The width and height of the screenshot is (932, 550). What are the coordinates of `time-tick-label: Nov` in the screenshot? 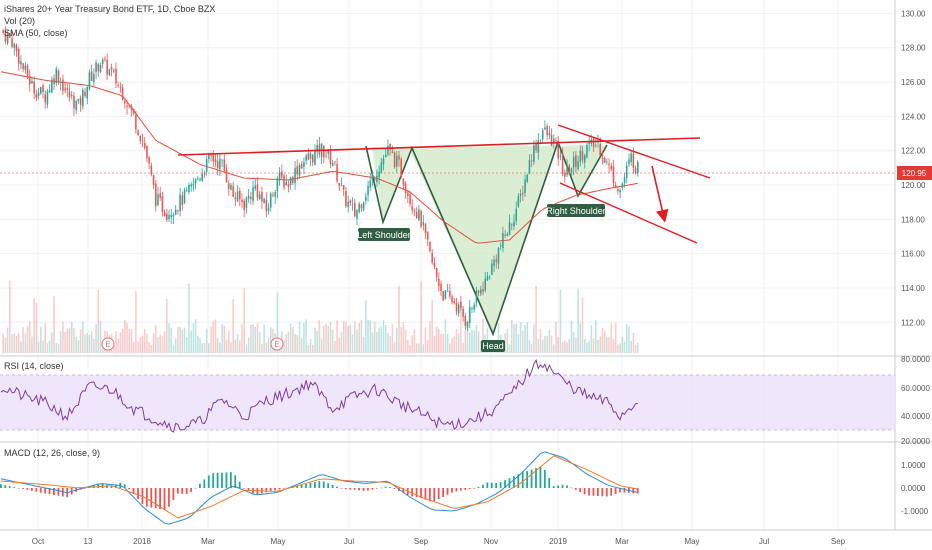 It's located at (491, 541).